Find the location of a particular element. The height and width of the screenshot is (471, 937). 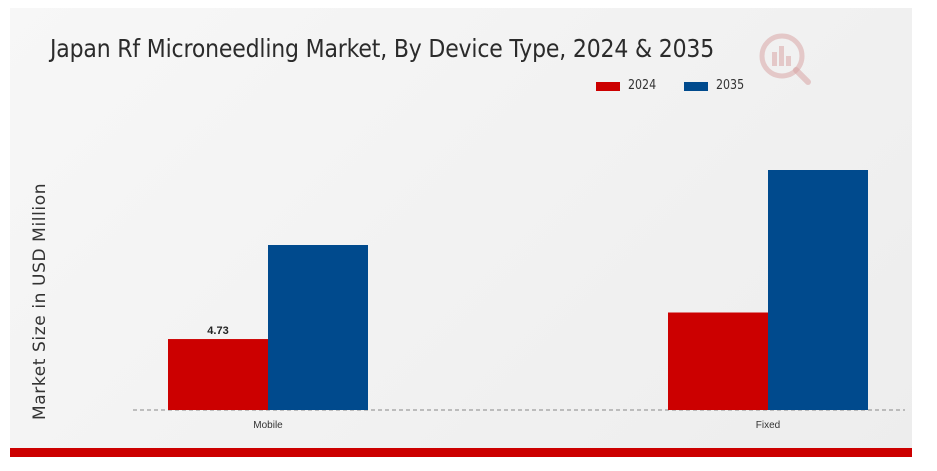

market-research-logo-icon is located at coordinates (785, 58).